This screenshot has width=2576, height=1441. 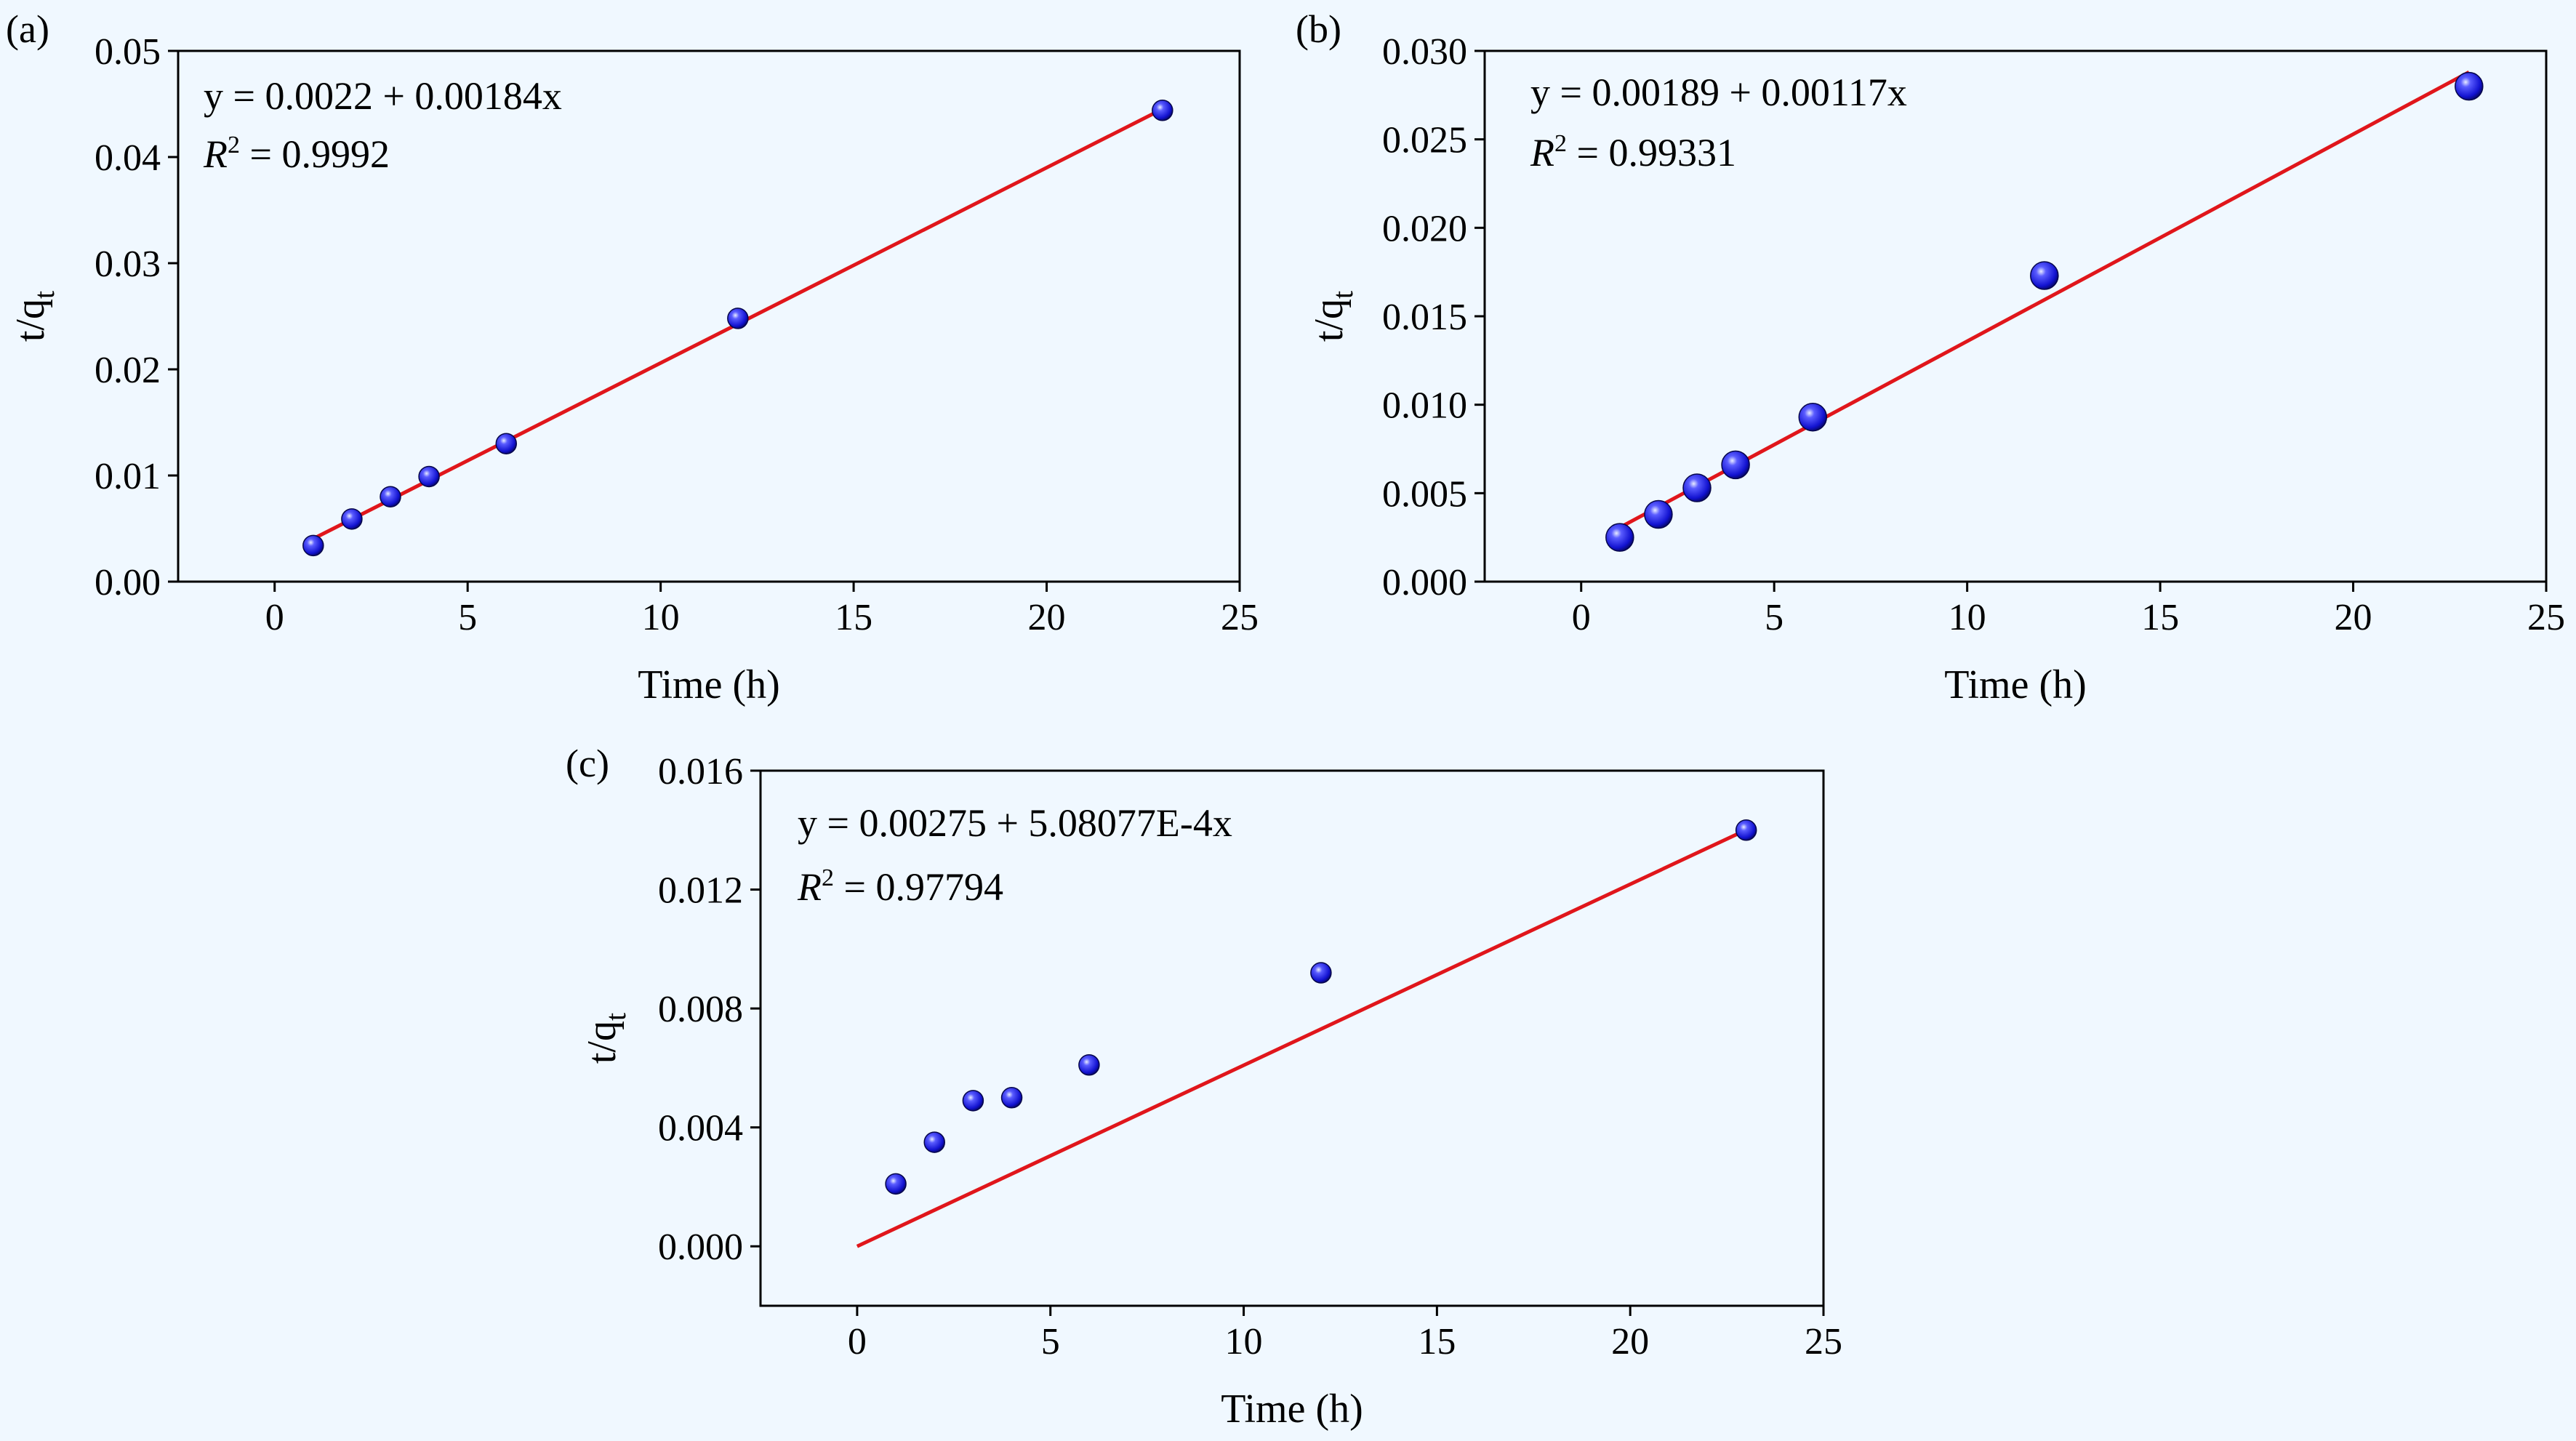 I want to click on fit-equation: y = 0.00275 + 5.08077E-4x, so click(x=1015, y=823).